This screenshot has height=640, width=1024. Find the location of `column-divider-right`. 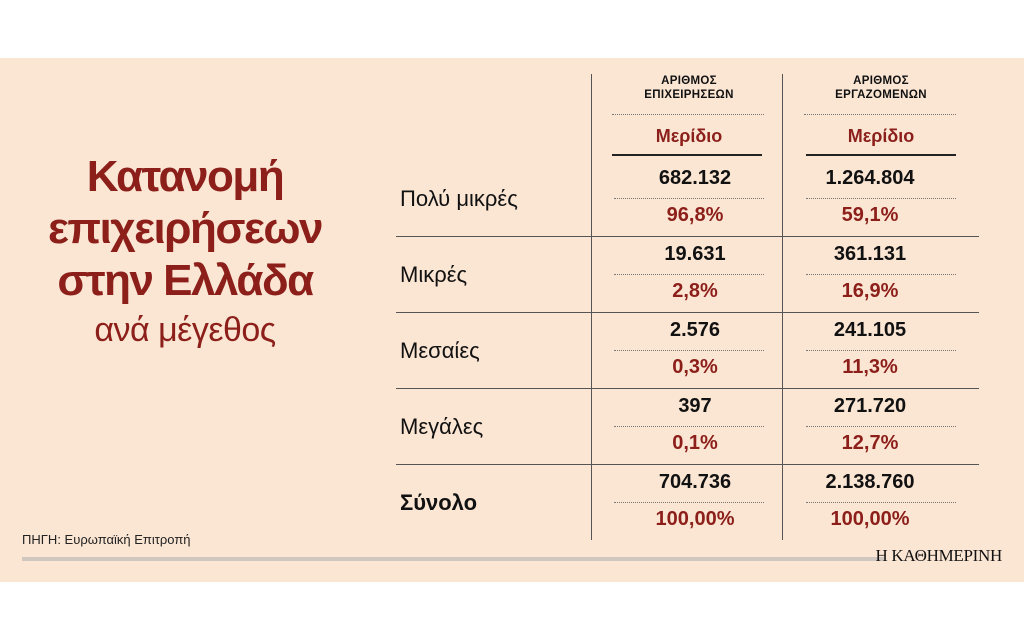

column-divider-right is located at coordinates (782, 307).